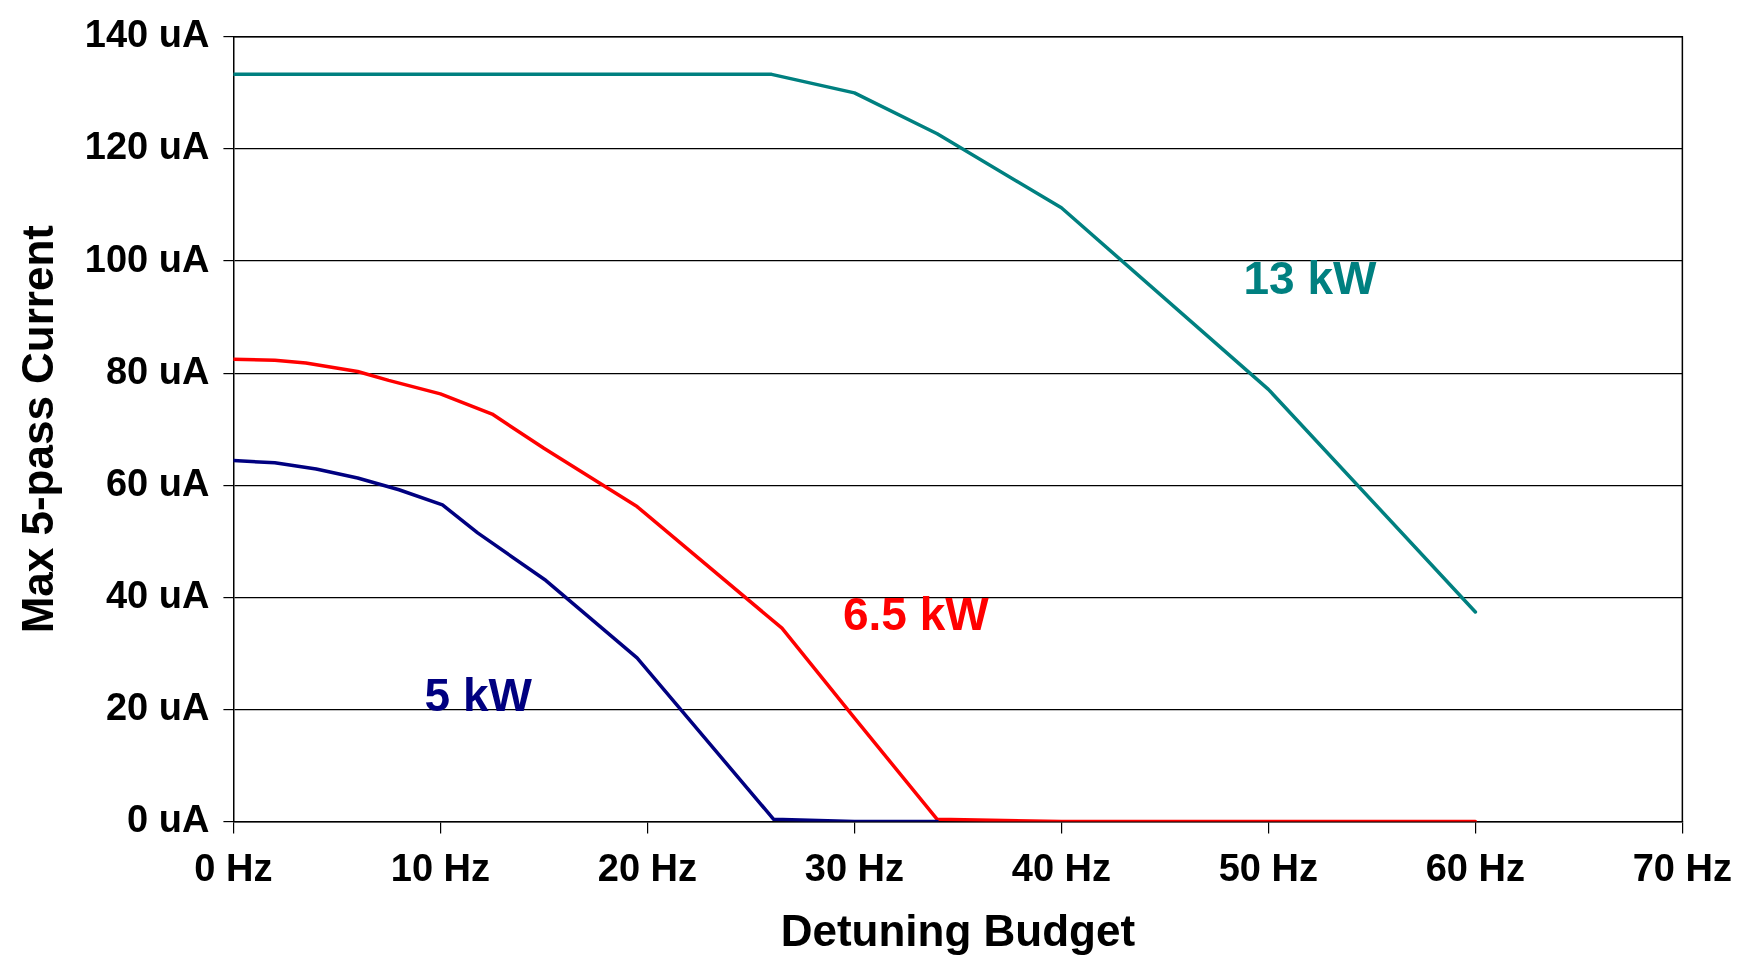 The image size is (1746, 964). Describe the element at coordinates (157, 594) in the screenshot. I see `y-tick-label: 40 uA` at that location.